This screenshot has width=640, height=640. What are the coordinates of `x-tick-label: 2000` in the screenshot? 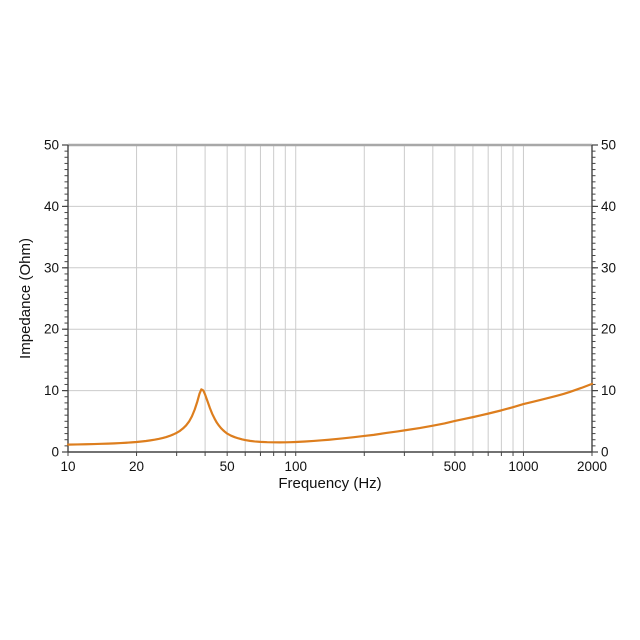 It's located at (592, 466).